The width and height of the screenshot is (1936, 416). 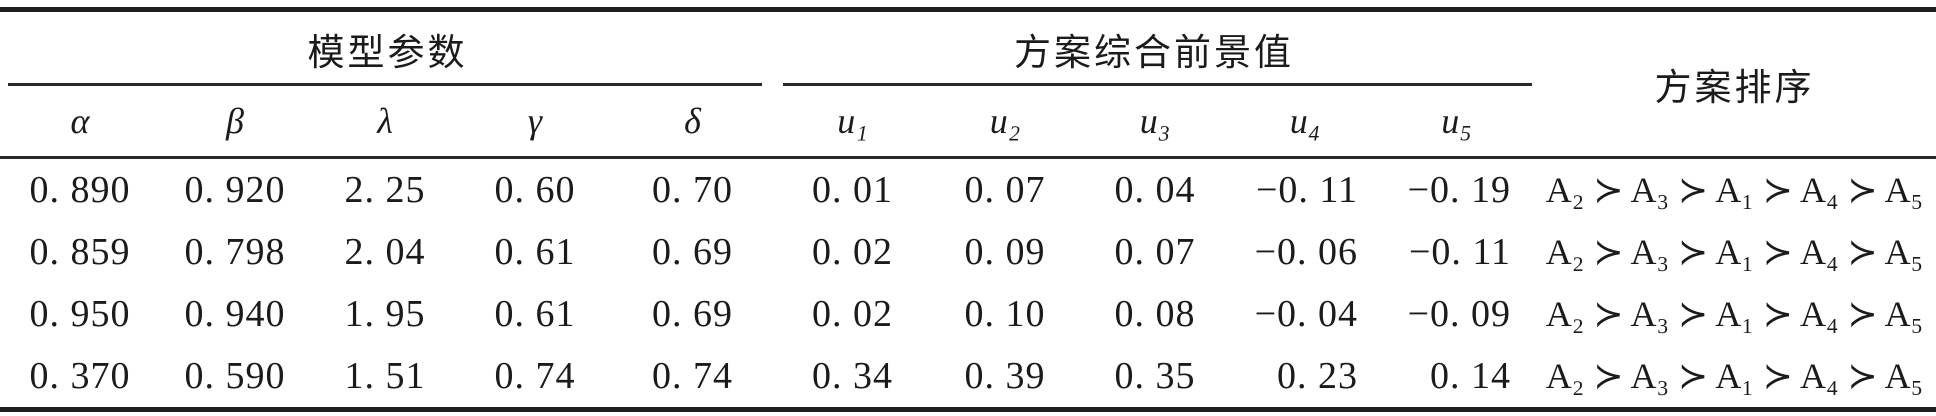 I want to click on cell-u2: 0. 39, so click(x=1005, y=376).